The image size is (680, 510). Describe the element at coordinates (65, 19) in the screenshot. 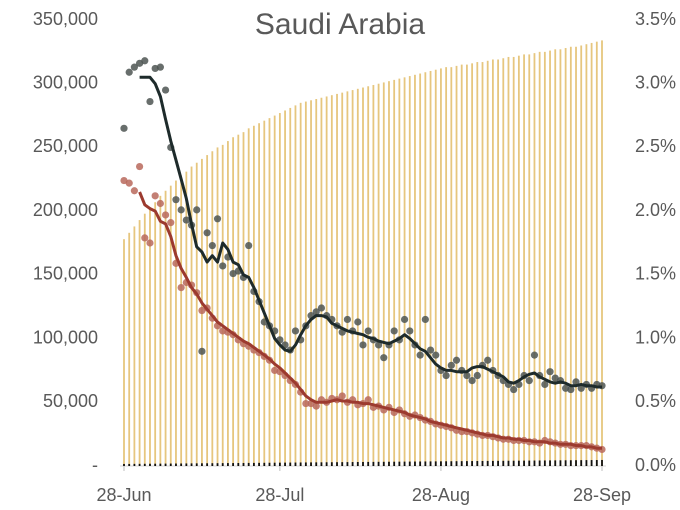

I see `y-tick-label: 350,000` at that location.